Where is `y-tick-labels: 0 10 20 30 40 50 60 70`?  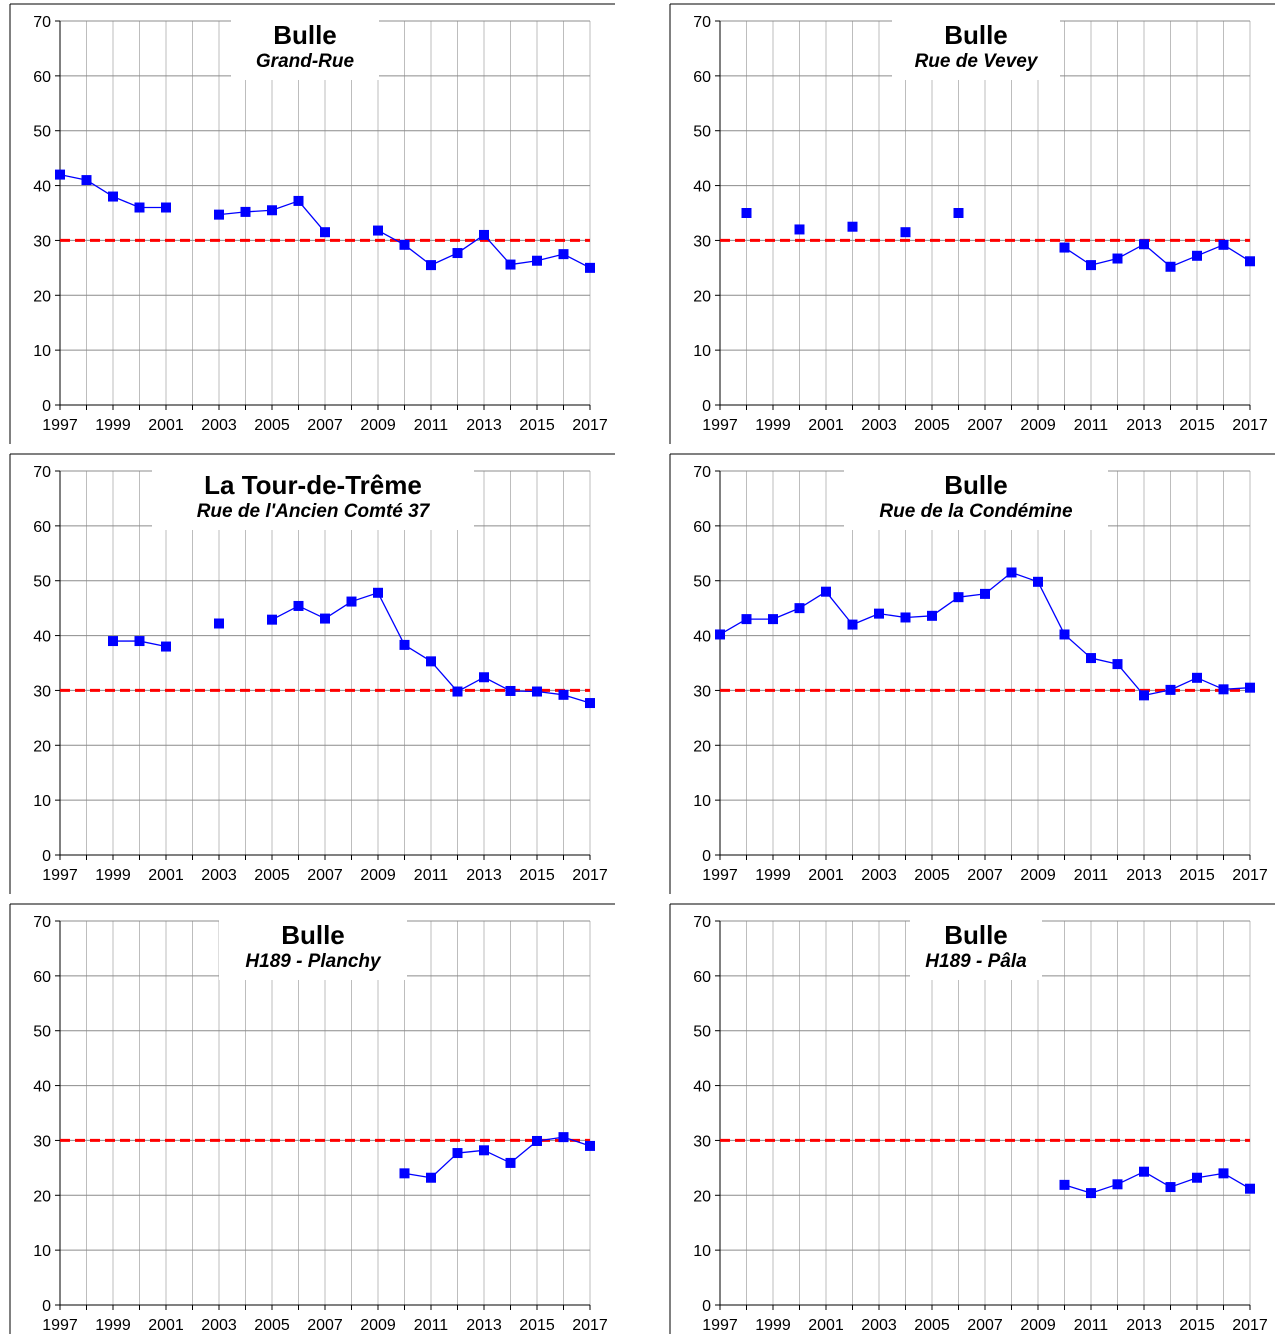
y-tick-labels: 0 10 20 30 40 50 60 70 is located at coordinates (702, 214).